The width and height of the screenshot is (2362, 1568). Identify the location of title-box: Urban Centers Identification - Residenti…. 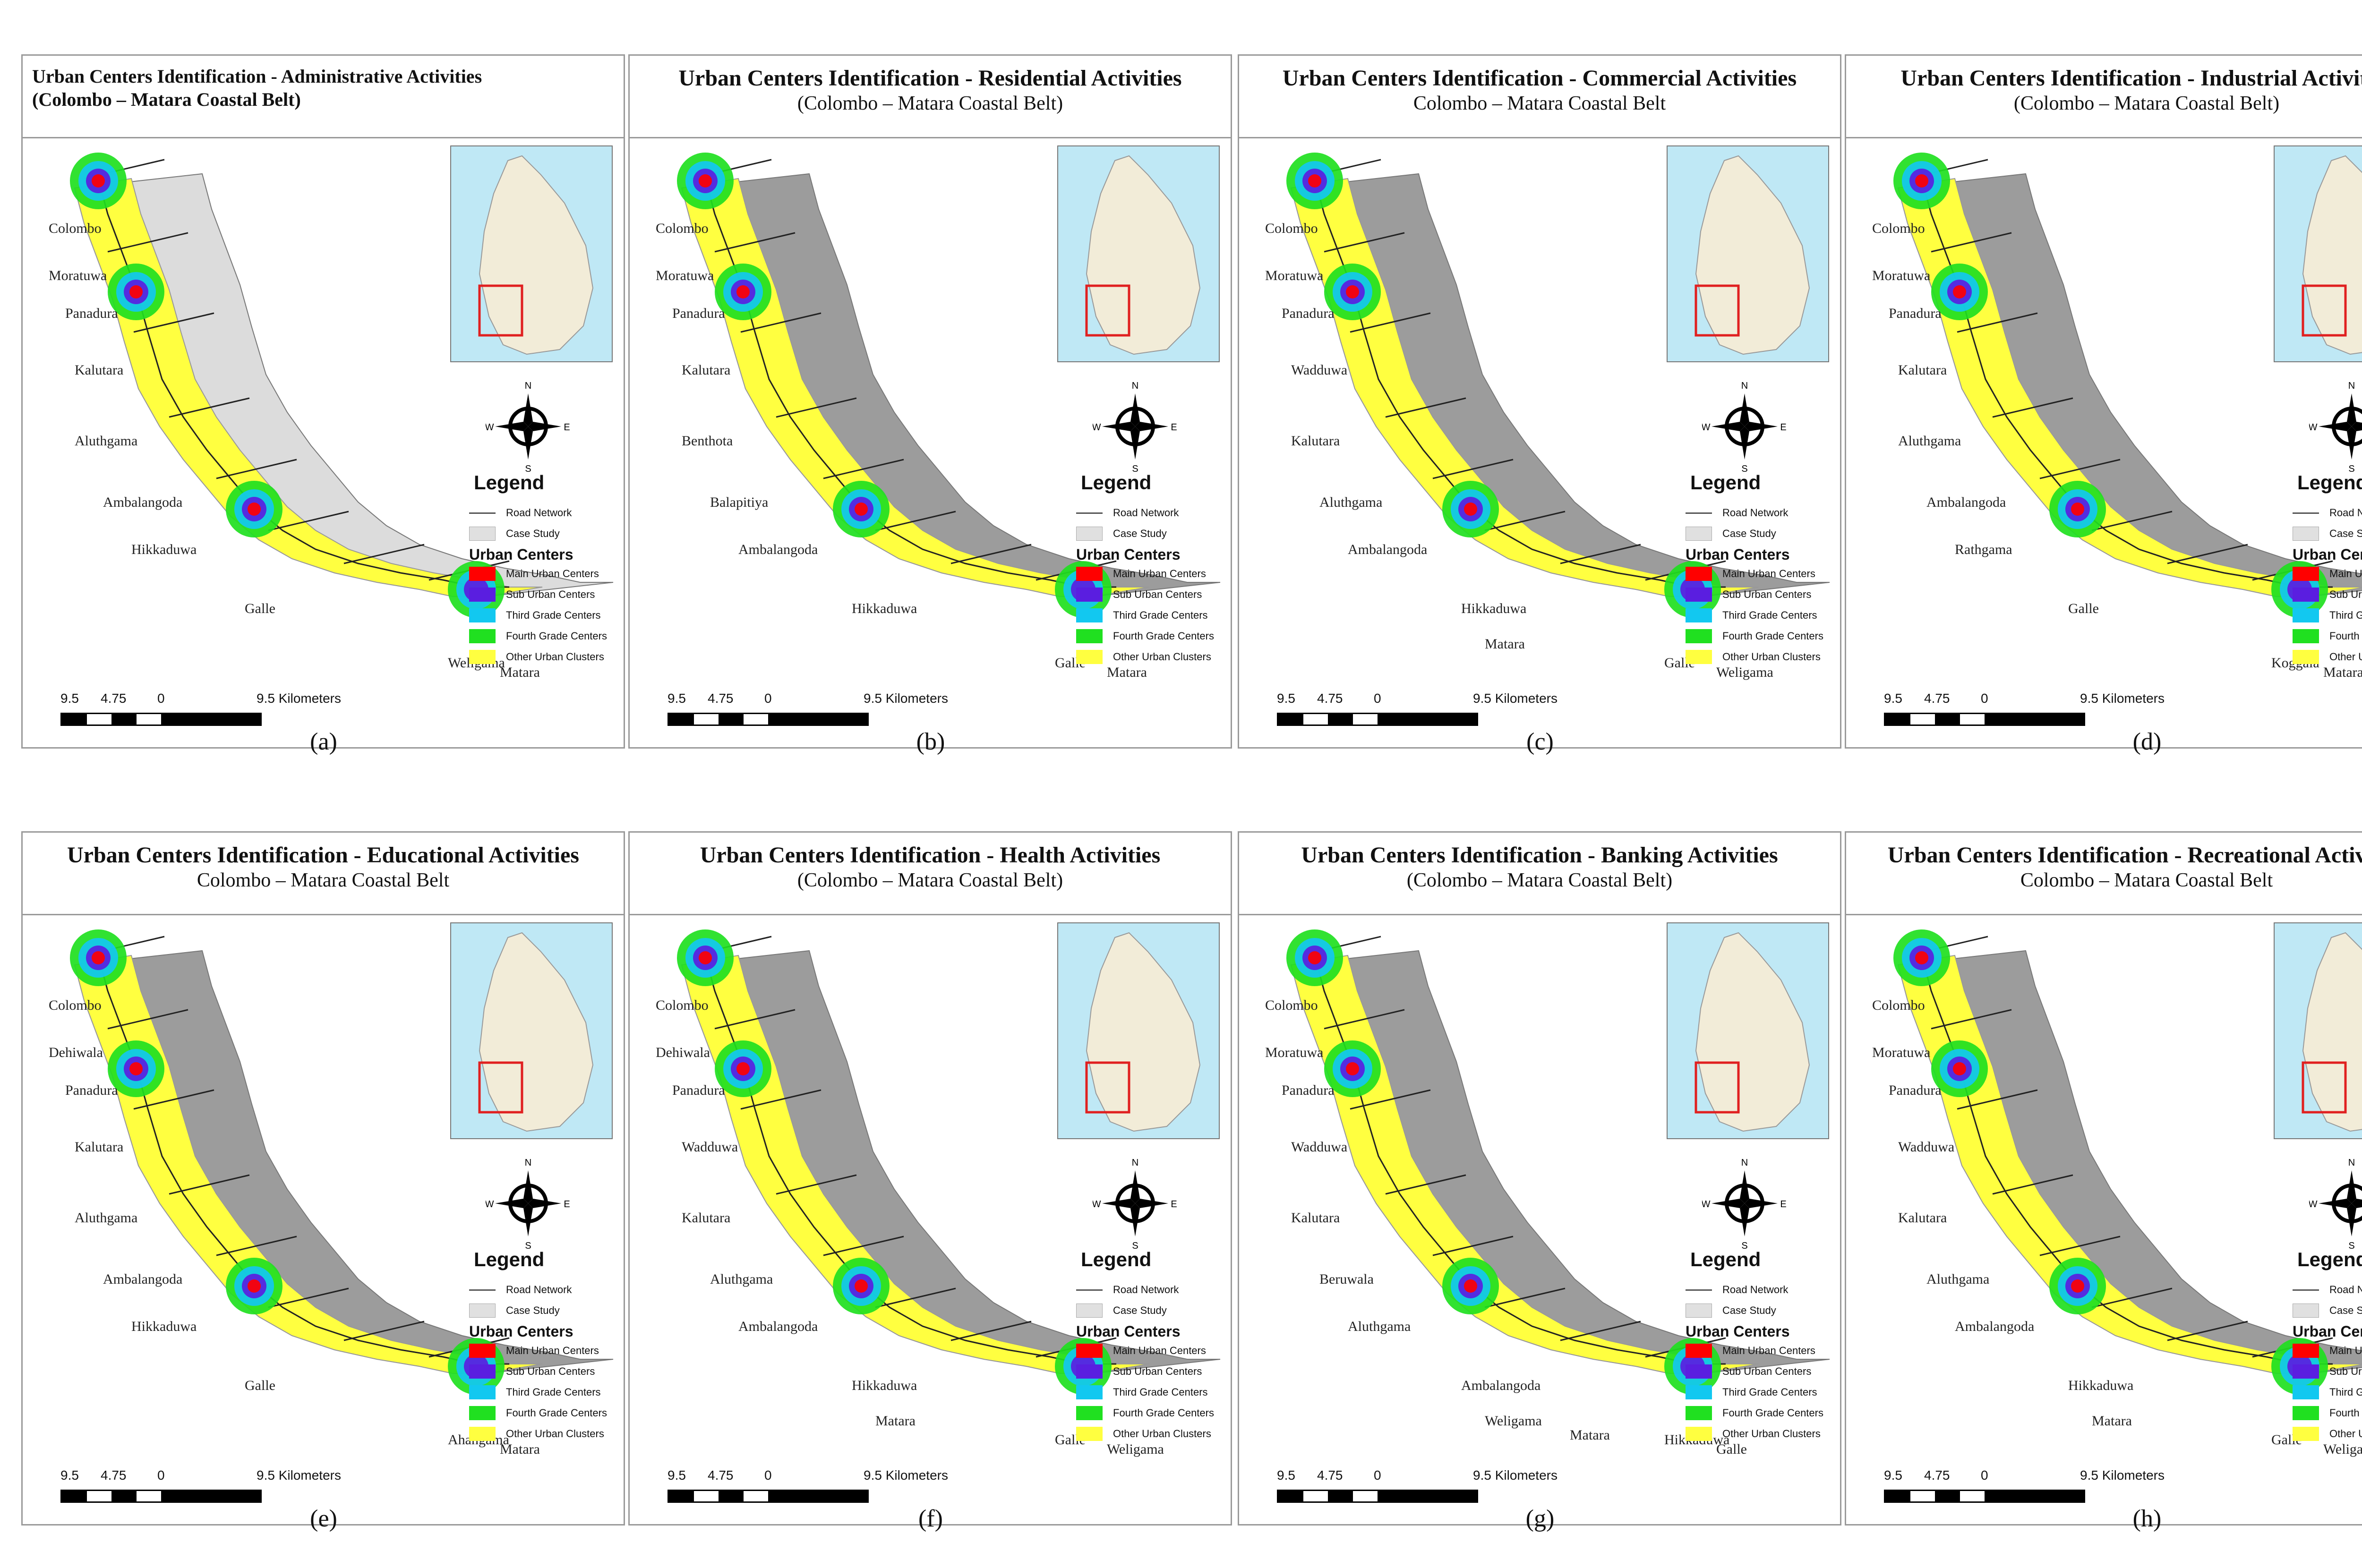
(930, 97).